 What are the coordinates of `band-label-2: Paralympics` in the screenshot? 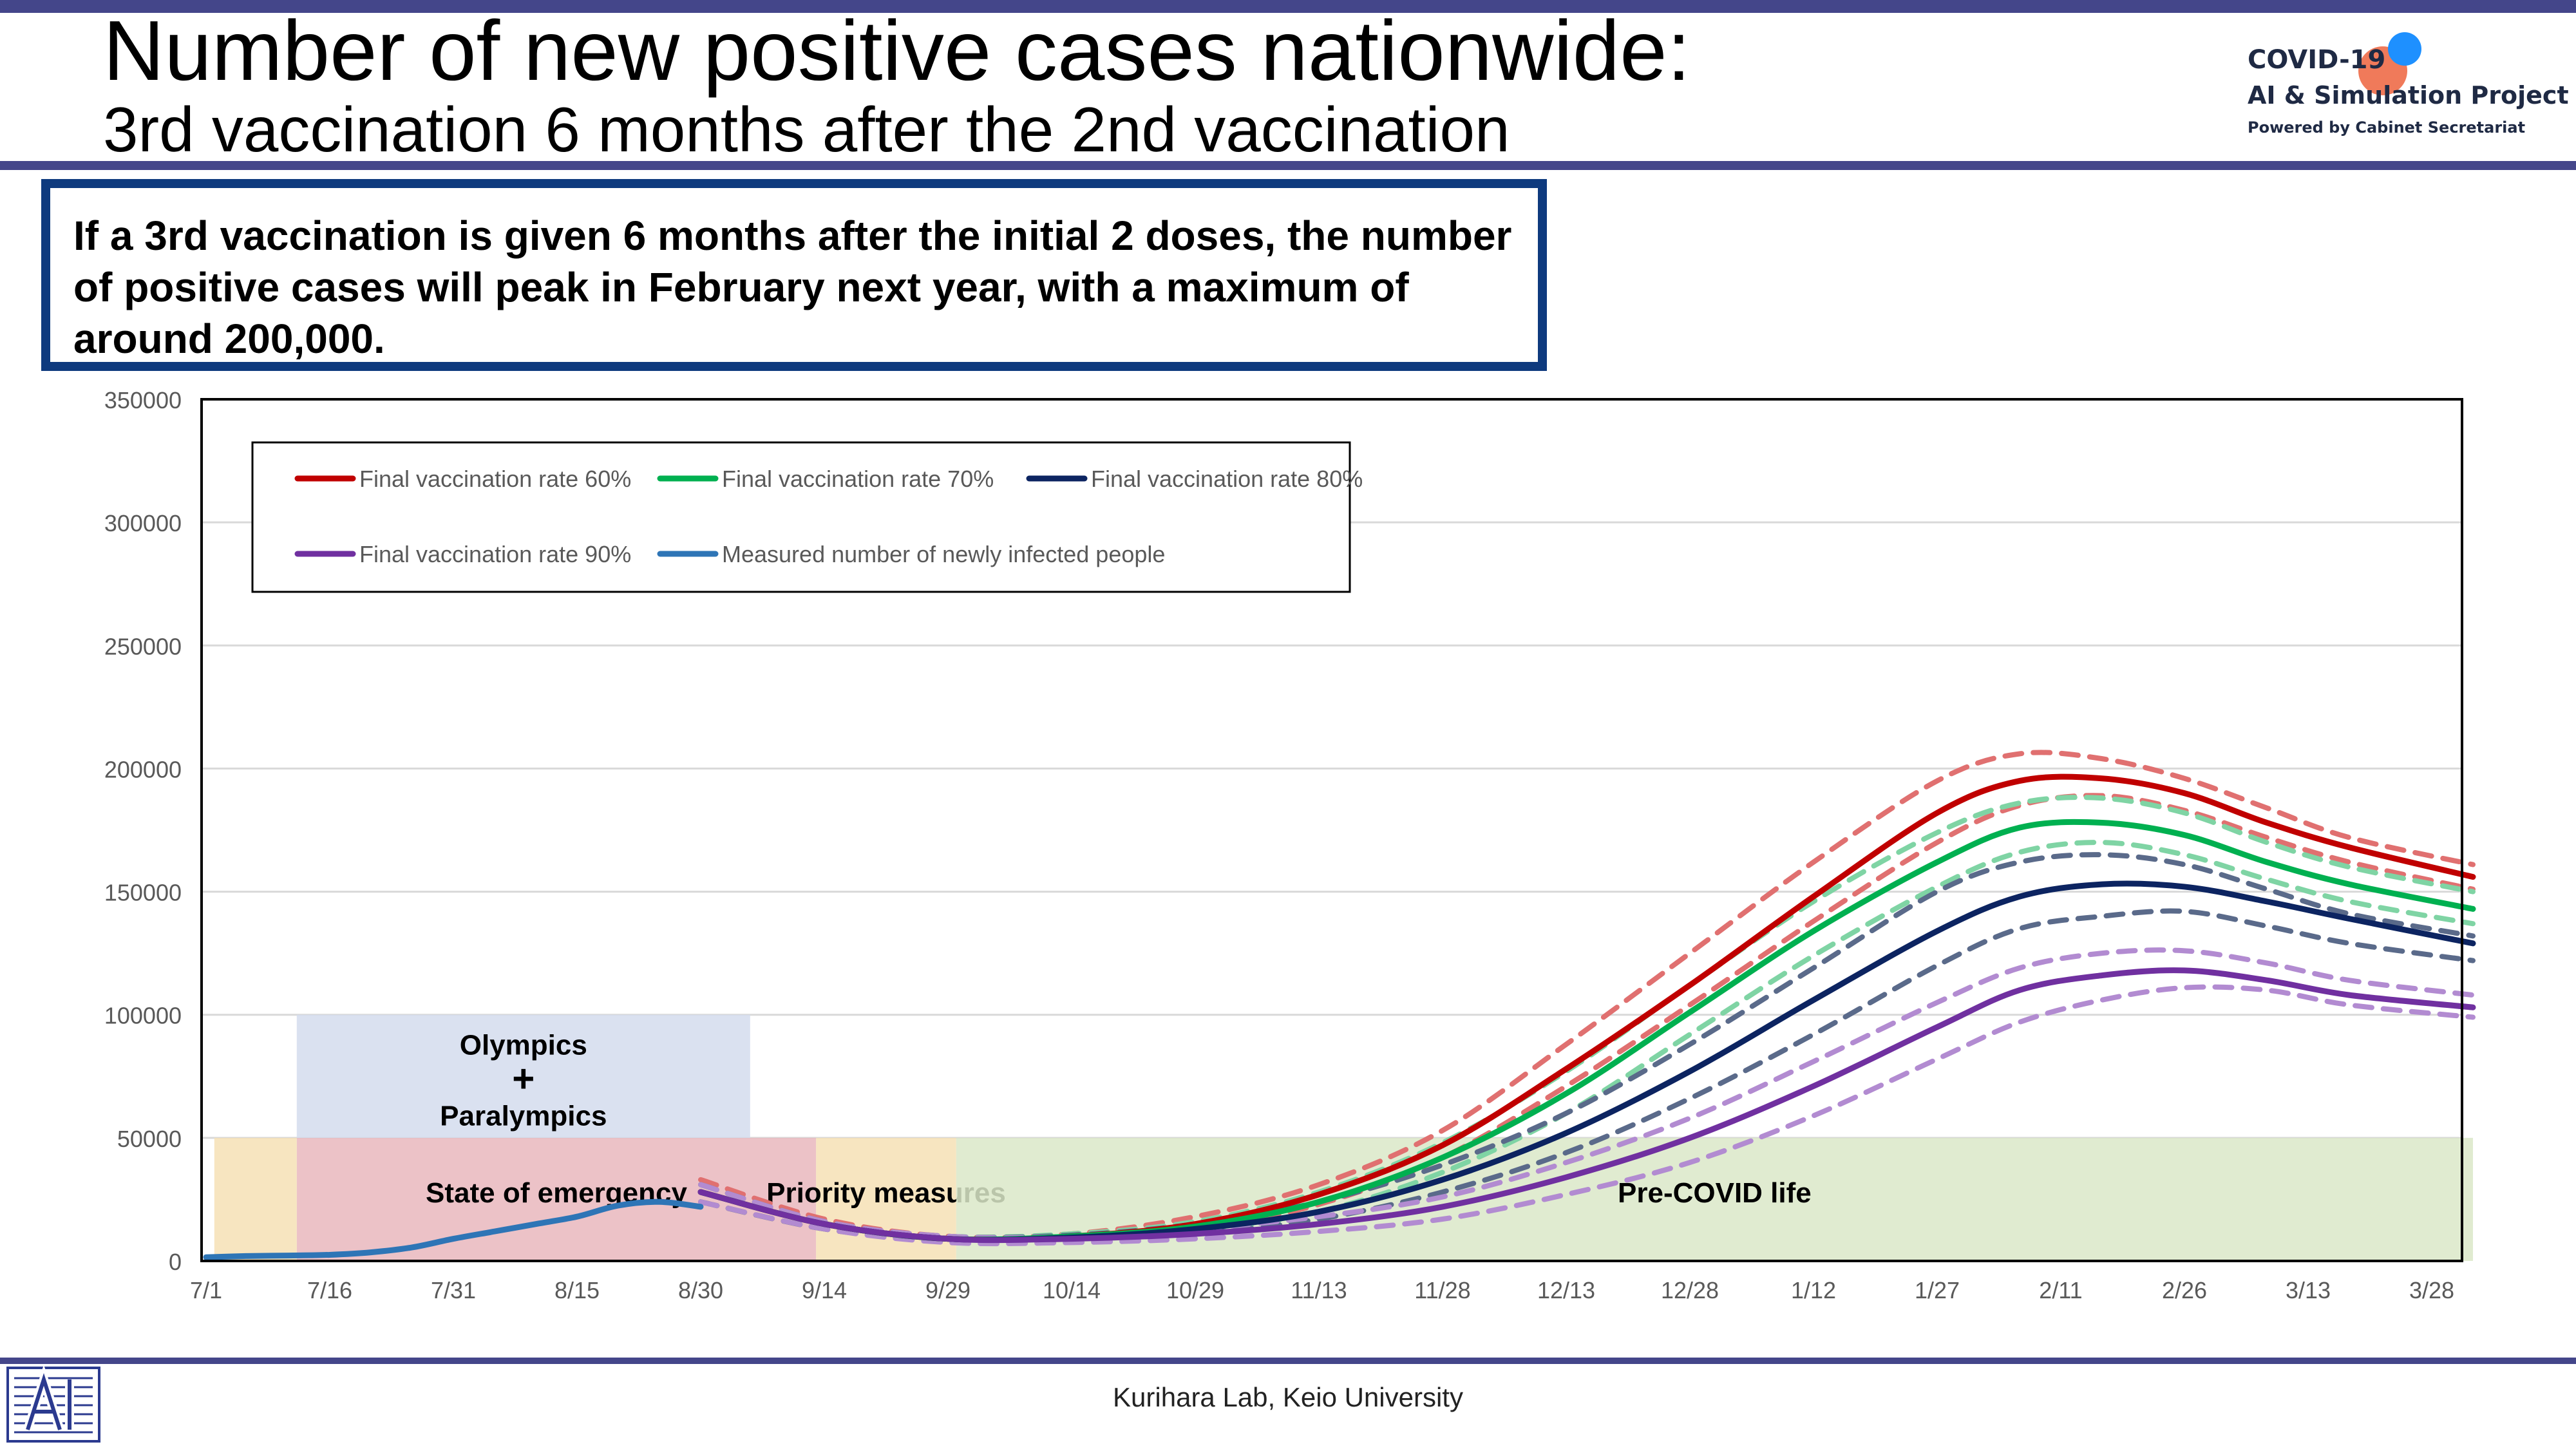 It's located at (523, 1116).